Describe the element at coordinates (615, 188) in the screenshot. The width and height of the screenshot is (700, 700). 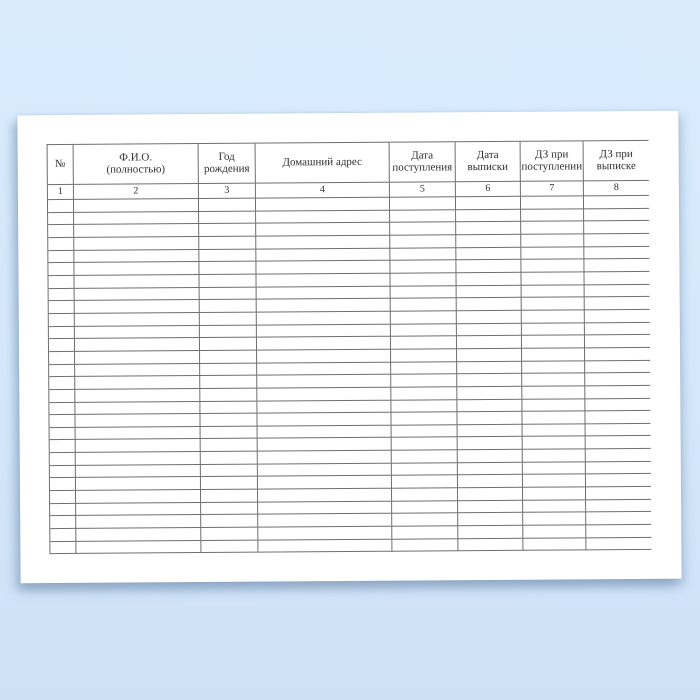
I see `column-index-8: 8` at that location.